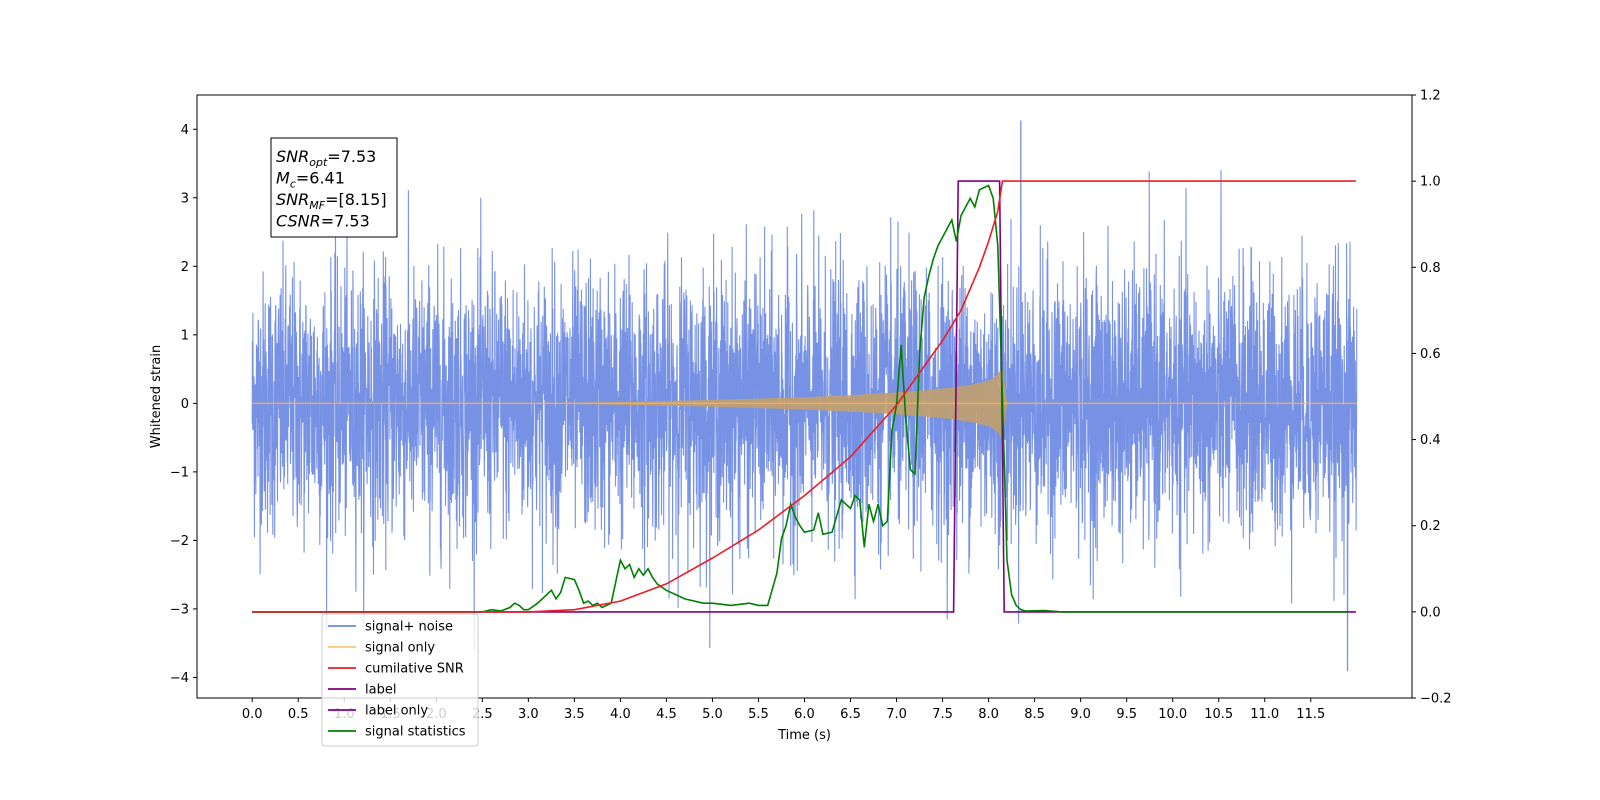 The width and height of the screenshot is (1600, 800). What do you see at coordinates (1264, 714) in the screenshot?
I see `x-tick-label: 11.0` at bounding box center [1264, 714].